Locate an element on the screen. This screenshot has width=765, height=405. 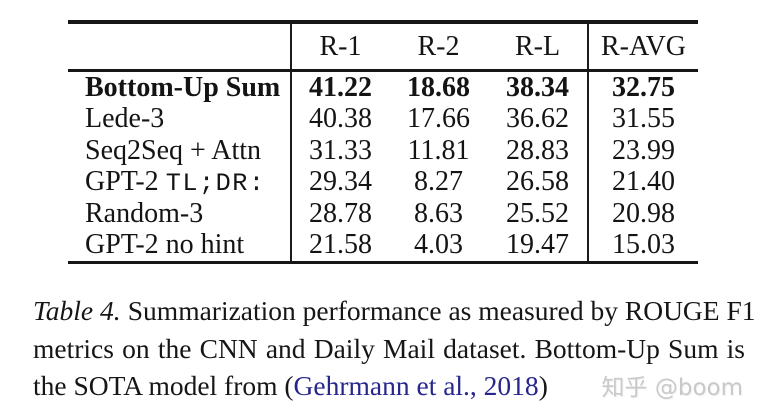
table-bottom-rule is located at coordinates (383, 262).